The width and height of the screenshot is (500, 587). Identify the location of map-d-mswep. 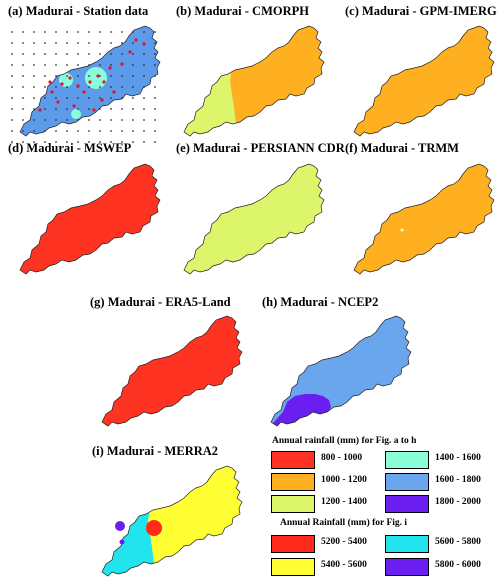
(90, 219).